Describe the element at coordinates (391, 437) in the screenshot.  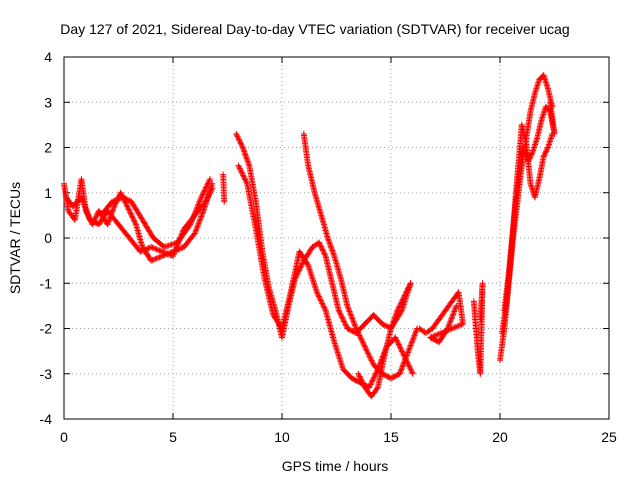
I see `x-tick-label: 15` at that location.